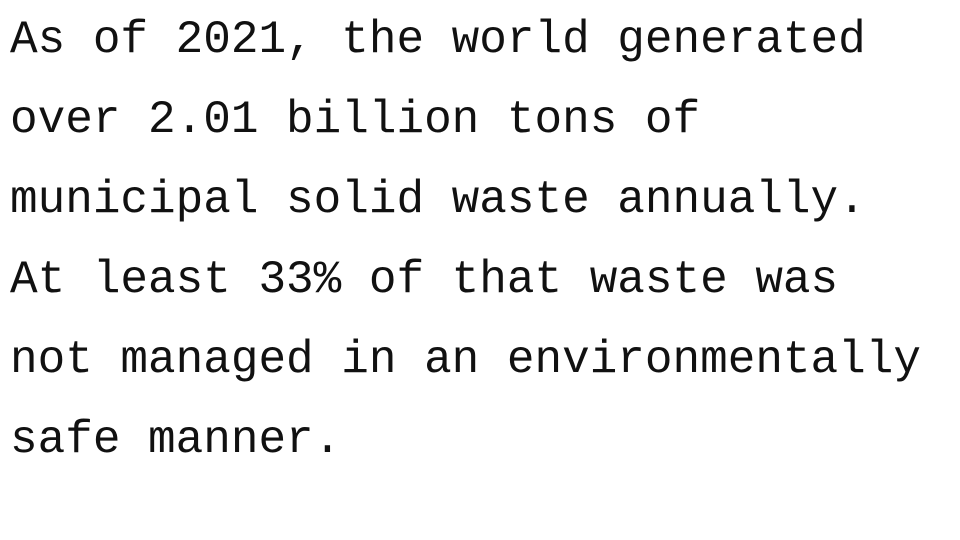 This screenshot has height=540, width=960. I want to click on text-line-3: municipal solid waste annually., so click(438, 200).